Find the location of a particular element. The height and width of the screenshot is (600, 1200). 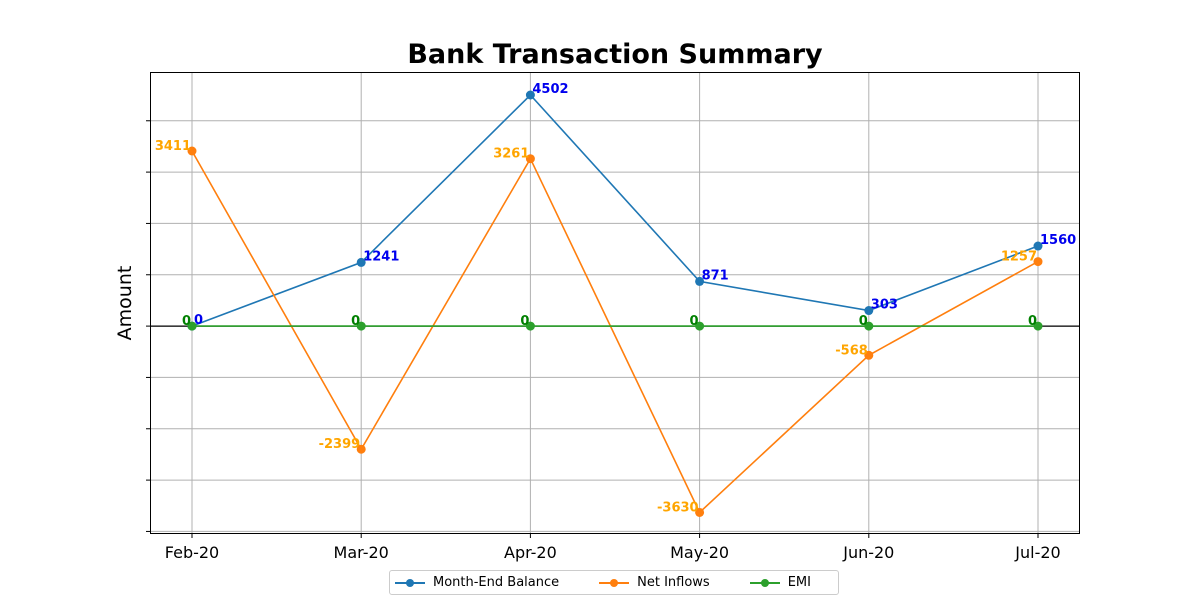

data-label: 1241 is located at coordinates (381, 256).